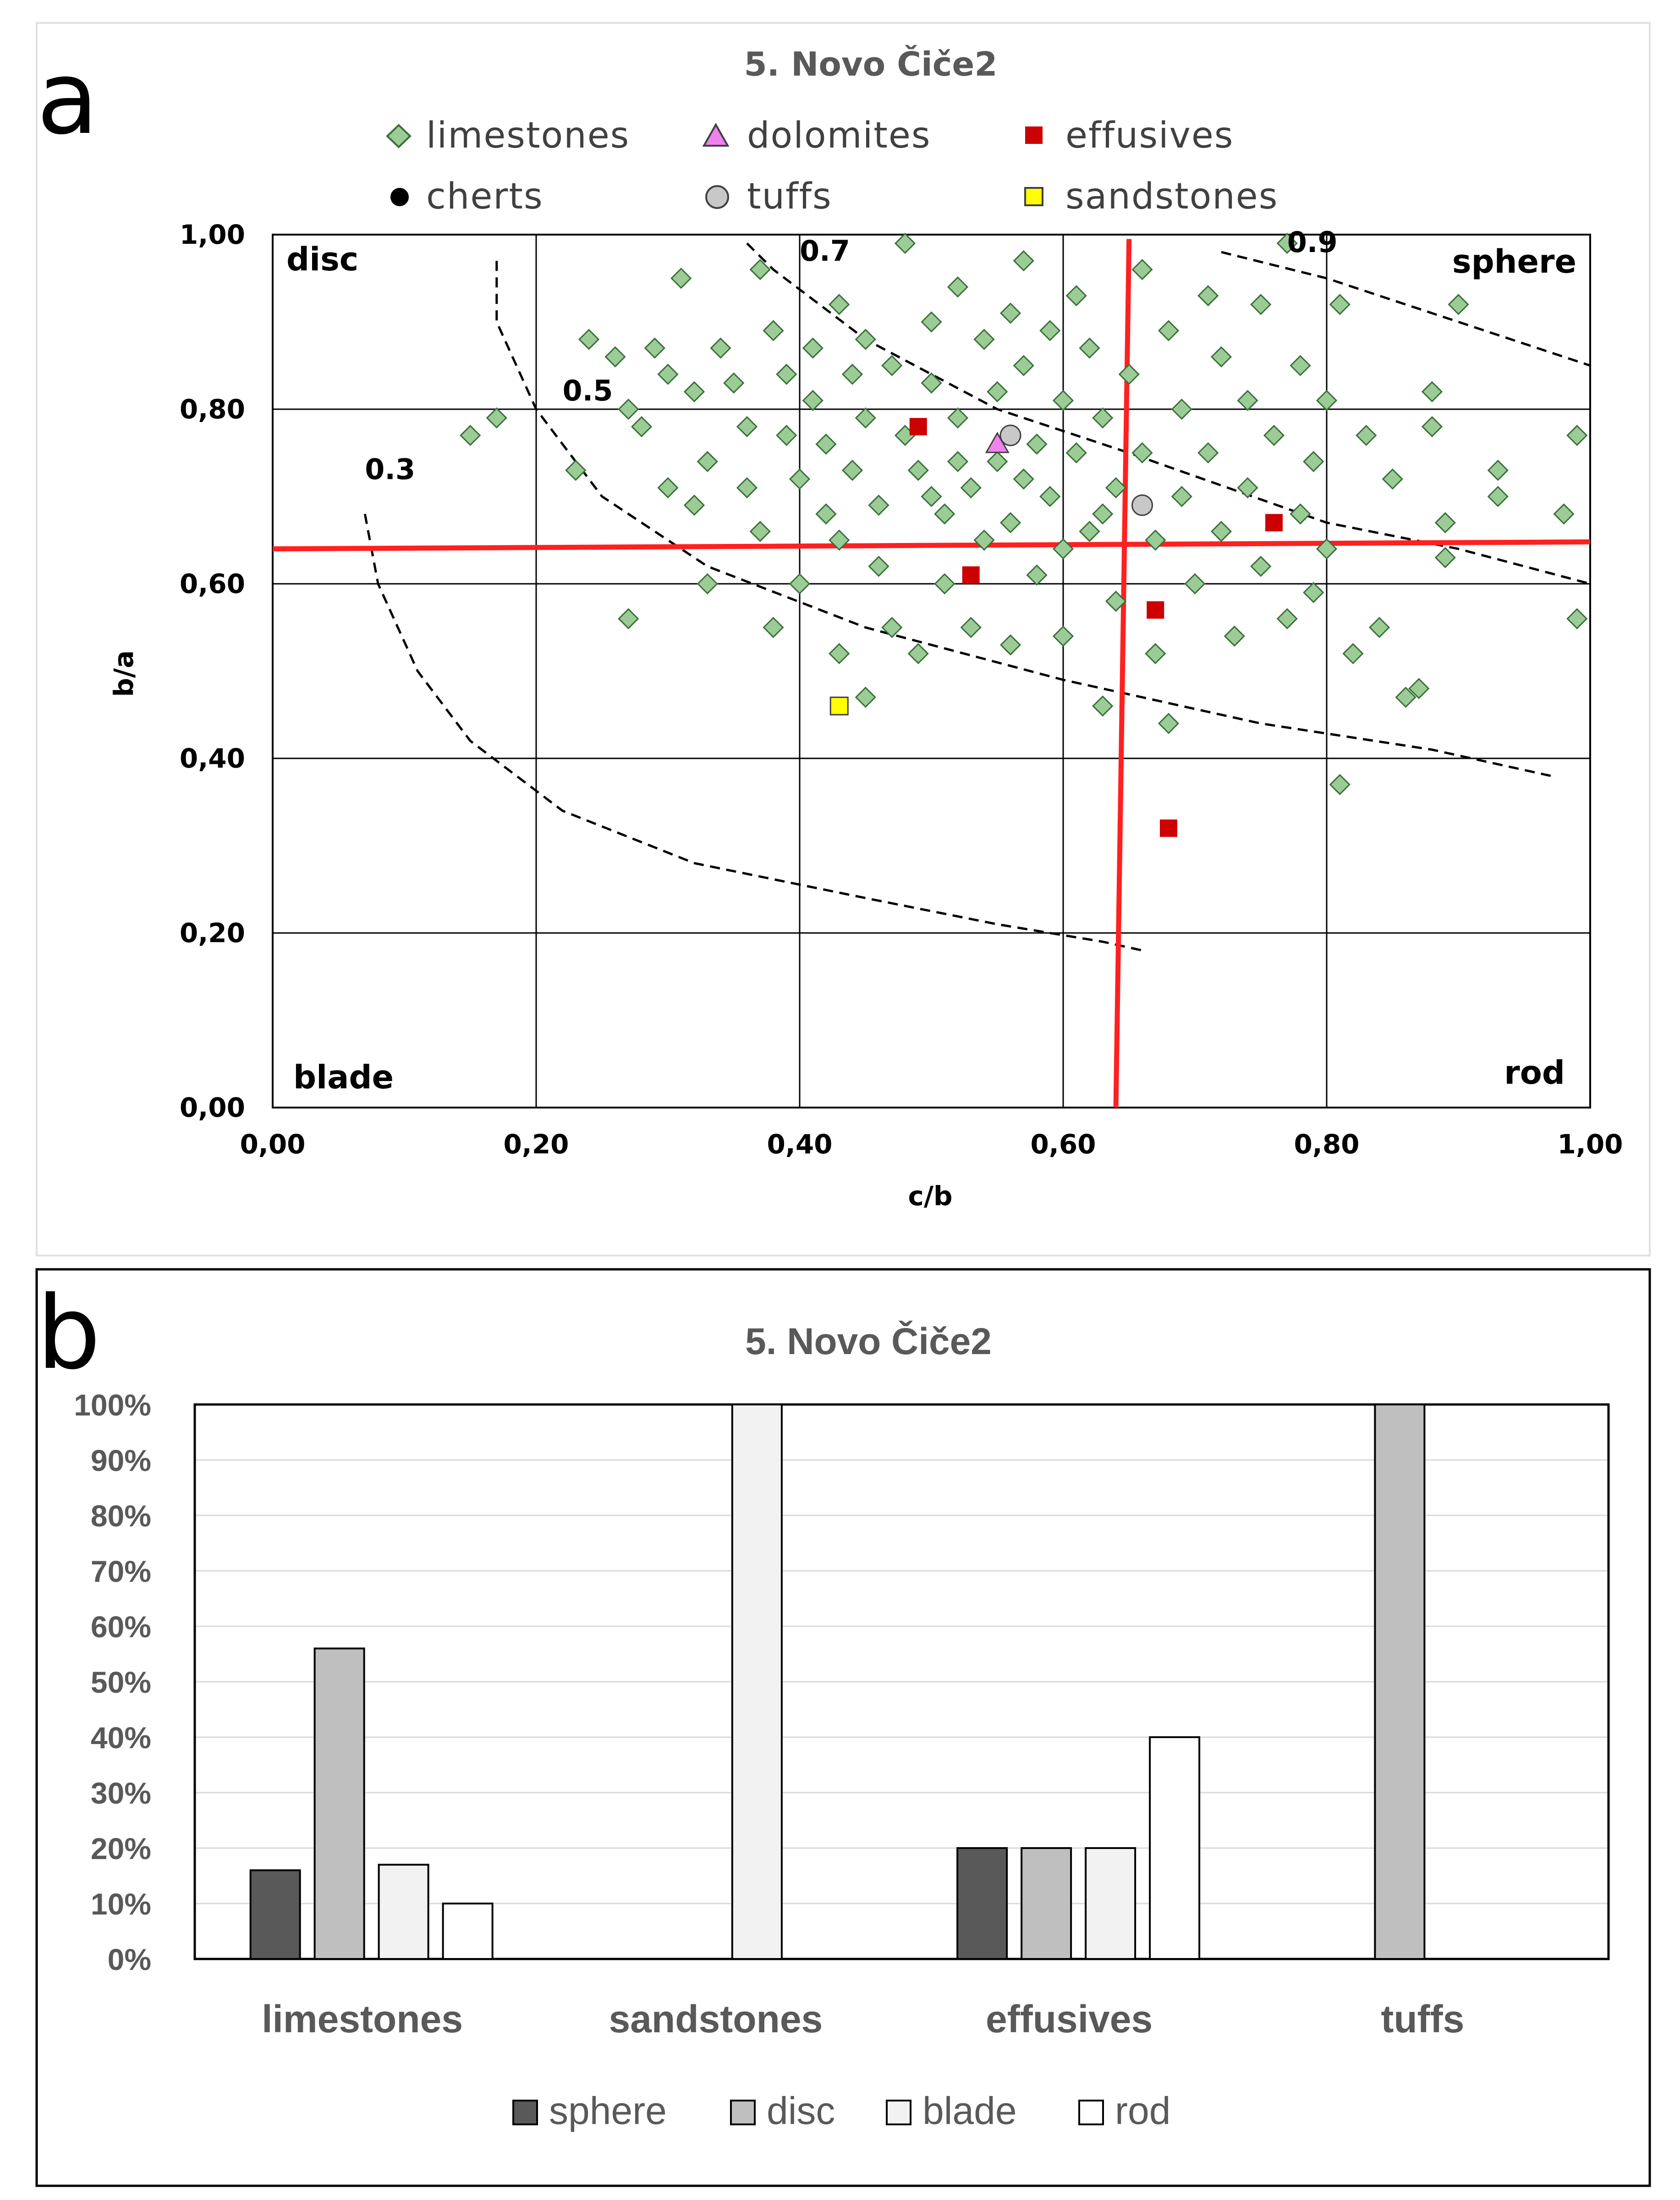  I want to click on point-tuffs, so click(1010, 435).